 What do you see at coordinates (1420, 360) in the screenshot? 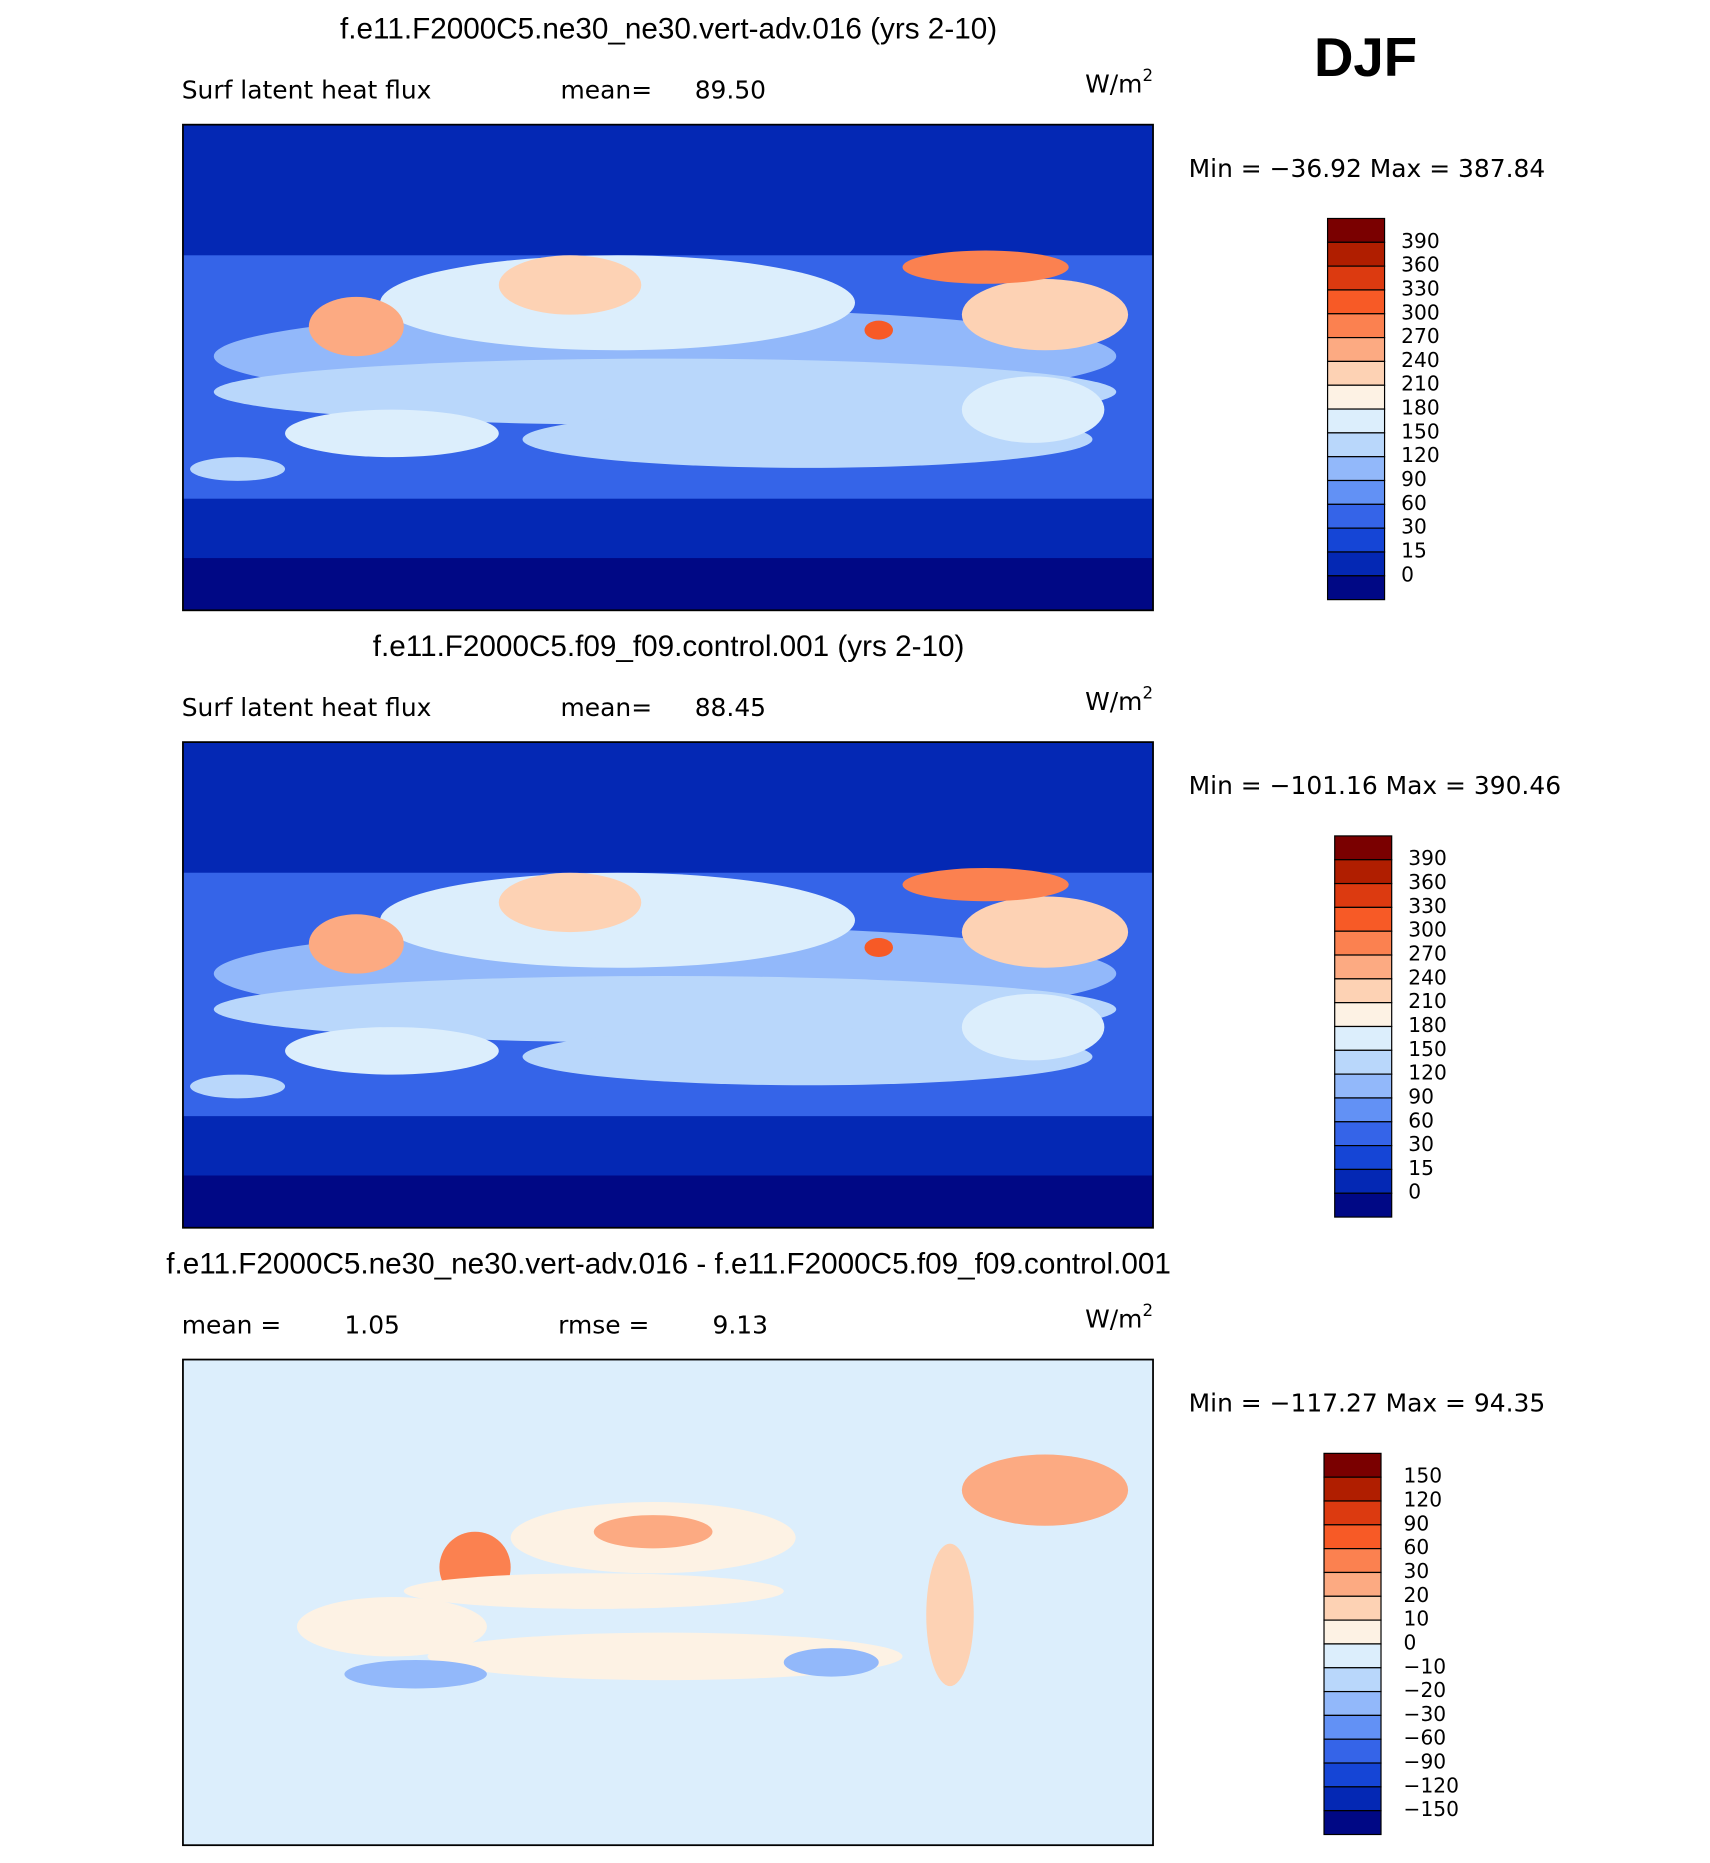
I see `colorbar-label: 240` at bounding box center [1420, 360].